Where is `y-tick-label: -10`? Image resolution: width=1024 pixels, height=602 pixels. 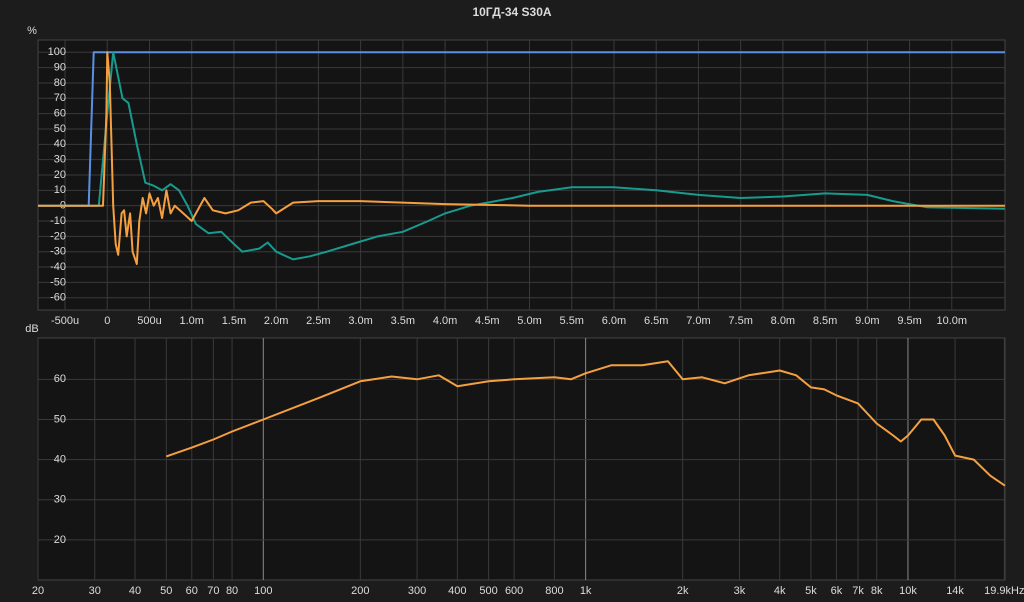
y-tick-label: -10 is located at coordinates (58, 221).